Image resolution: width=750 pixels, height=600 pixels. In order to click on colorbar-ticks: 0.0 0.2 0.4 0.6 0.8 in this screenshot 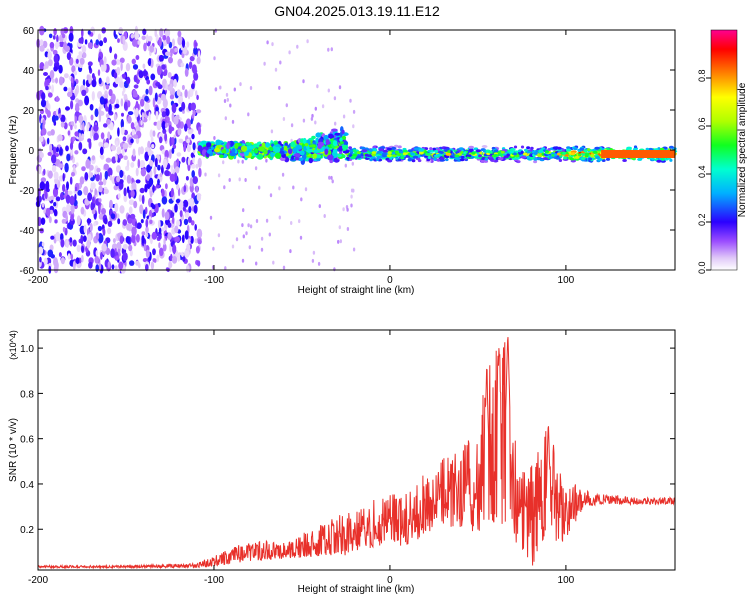, I will do `click(704, 171)`.